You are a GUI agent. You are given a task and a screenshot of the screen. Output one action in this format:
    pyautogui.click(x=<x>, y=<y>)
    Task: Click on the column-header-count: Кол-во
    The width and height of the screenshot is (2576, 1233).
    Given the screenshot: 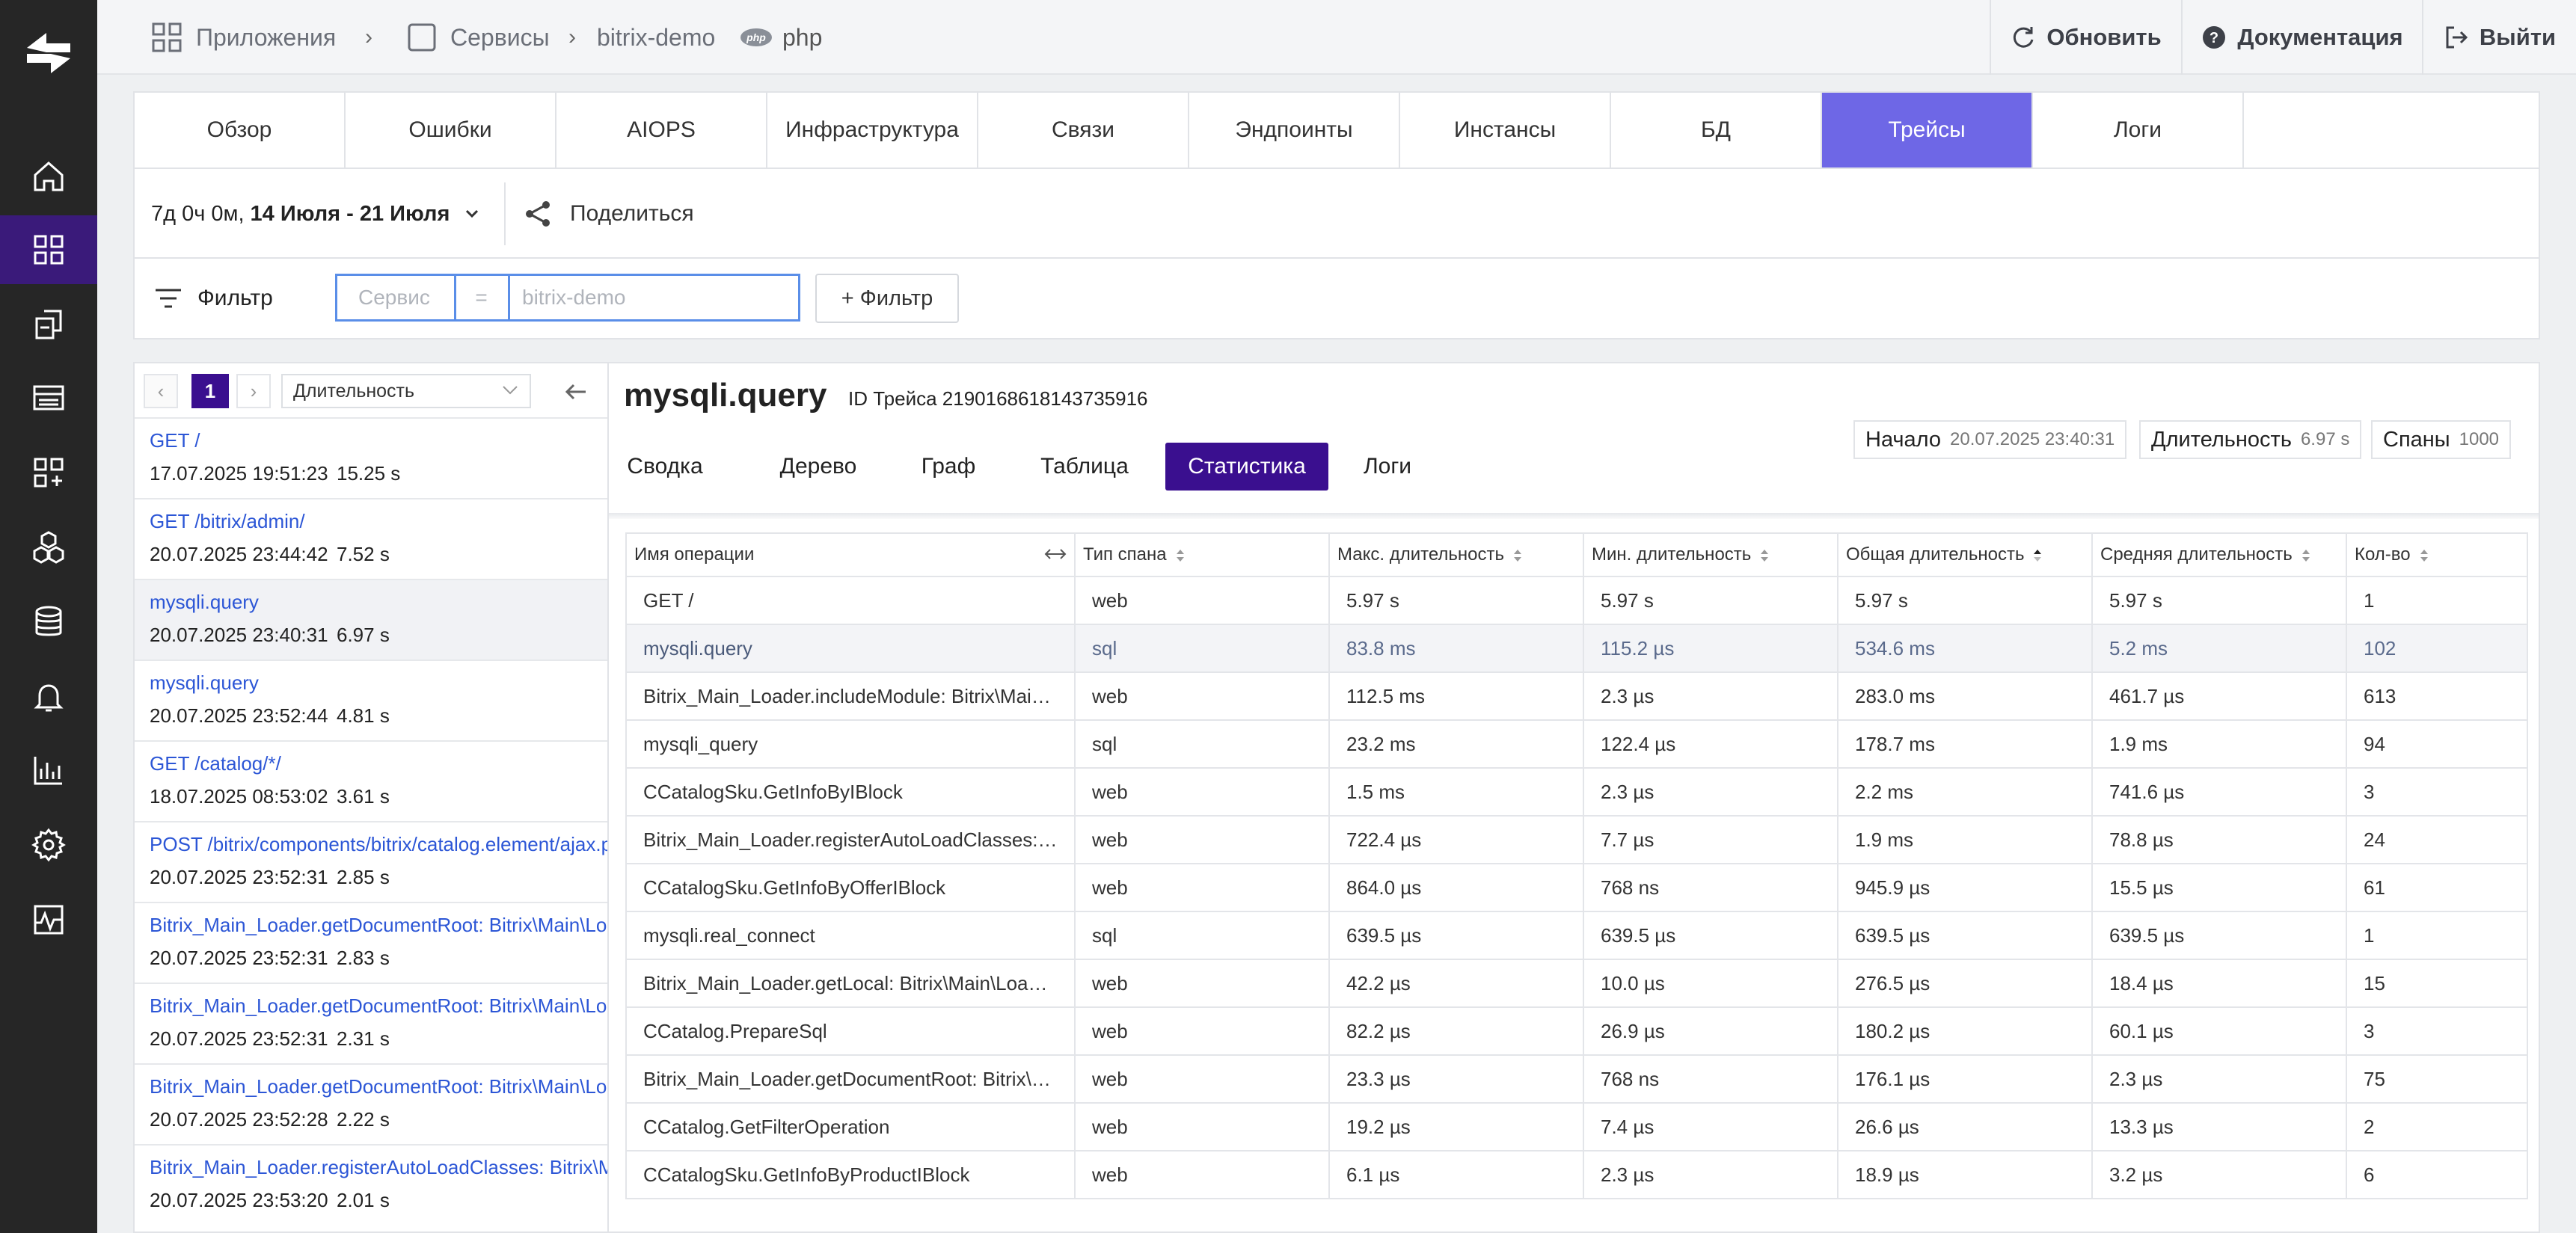 What is the action you would take?
    pyautogui.click(x=2437, y=555)
    